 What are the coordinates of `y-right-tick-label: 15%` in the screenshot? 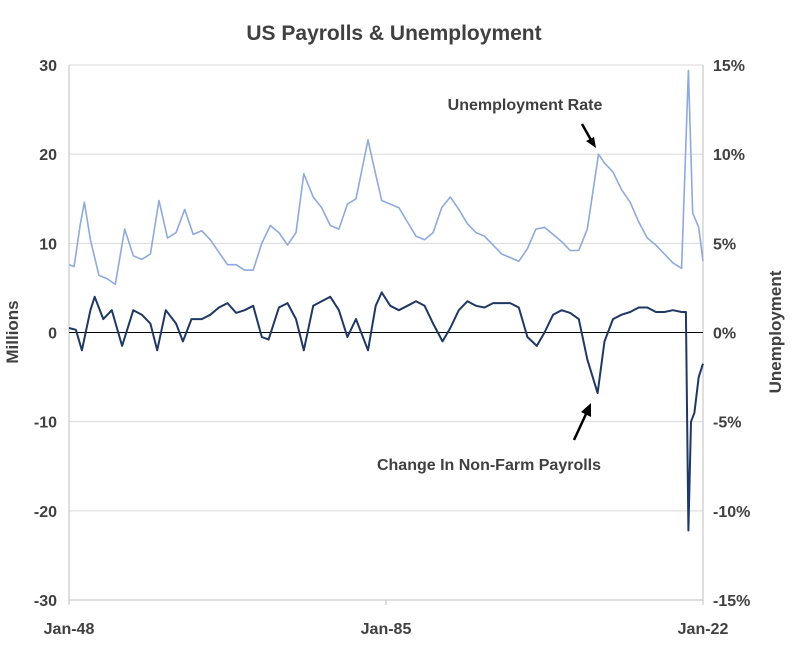 It's located at (729, 66).